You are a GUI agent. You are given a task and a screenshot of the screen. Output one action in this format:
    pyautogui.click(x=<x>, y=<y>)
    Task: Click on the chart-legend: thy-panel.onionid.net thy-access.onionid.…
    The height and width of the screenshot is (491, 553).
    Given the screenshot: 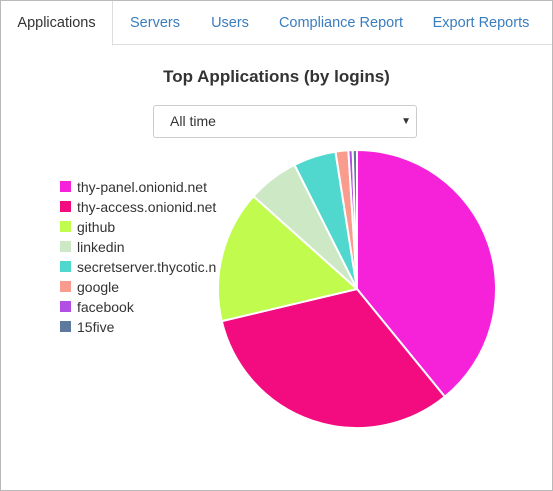 What is the action you would take?
    pyautogui.click(x=140, y=257)
    